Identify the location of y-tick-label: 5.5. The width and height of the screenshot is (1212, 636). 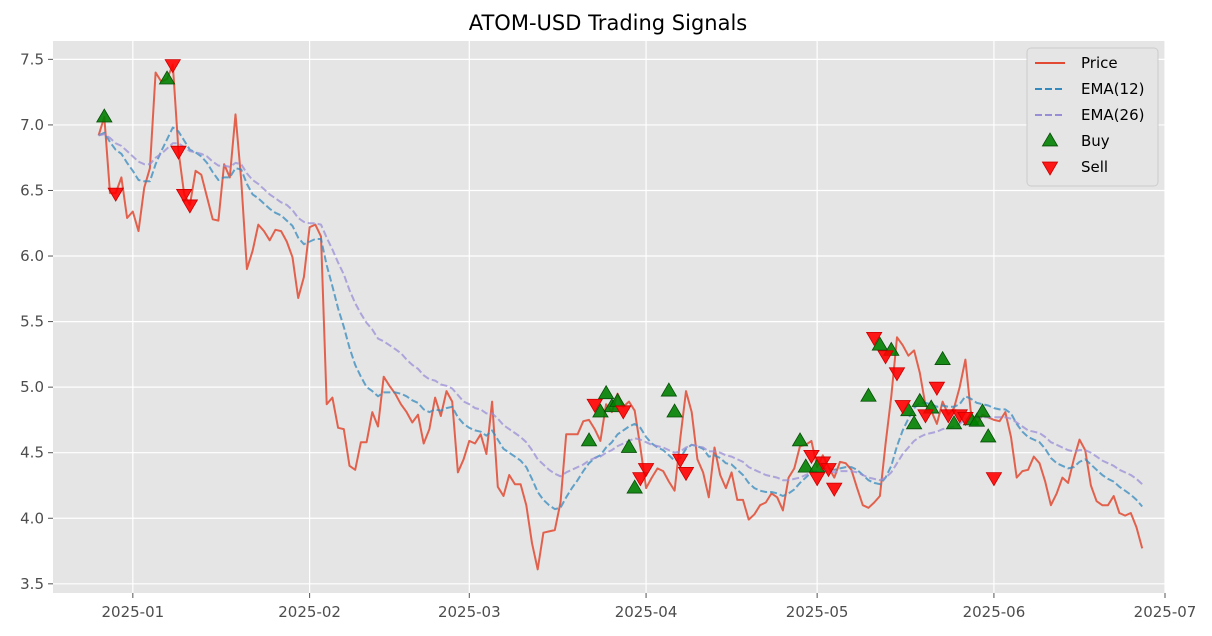
(32, 322).